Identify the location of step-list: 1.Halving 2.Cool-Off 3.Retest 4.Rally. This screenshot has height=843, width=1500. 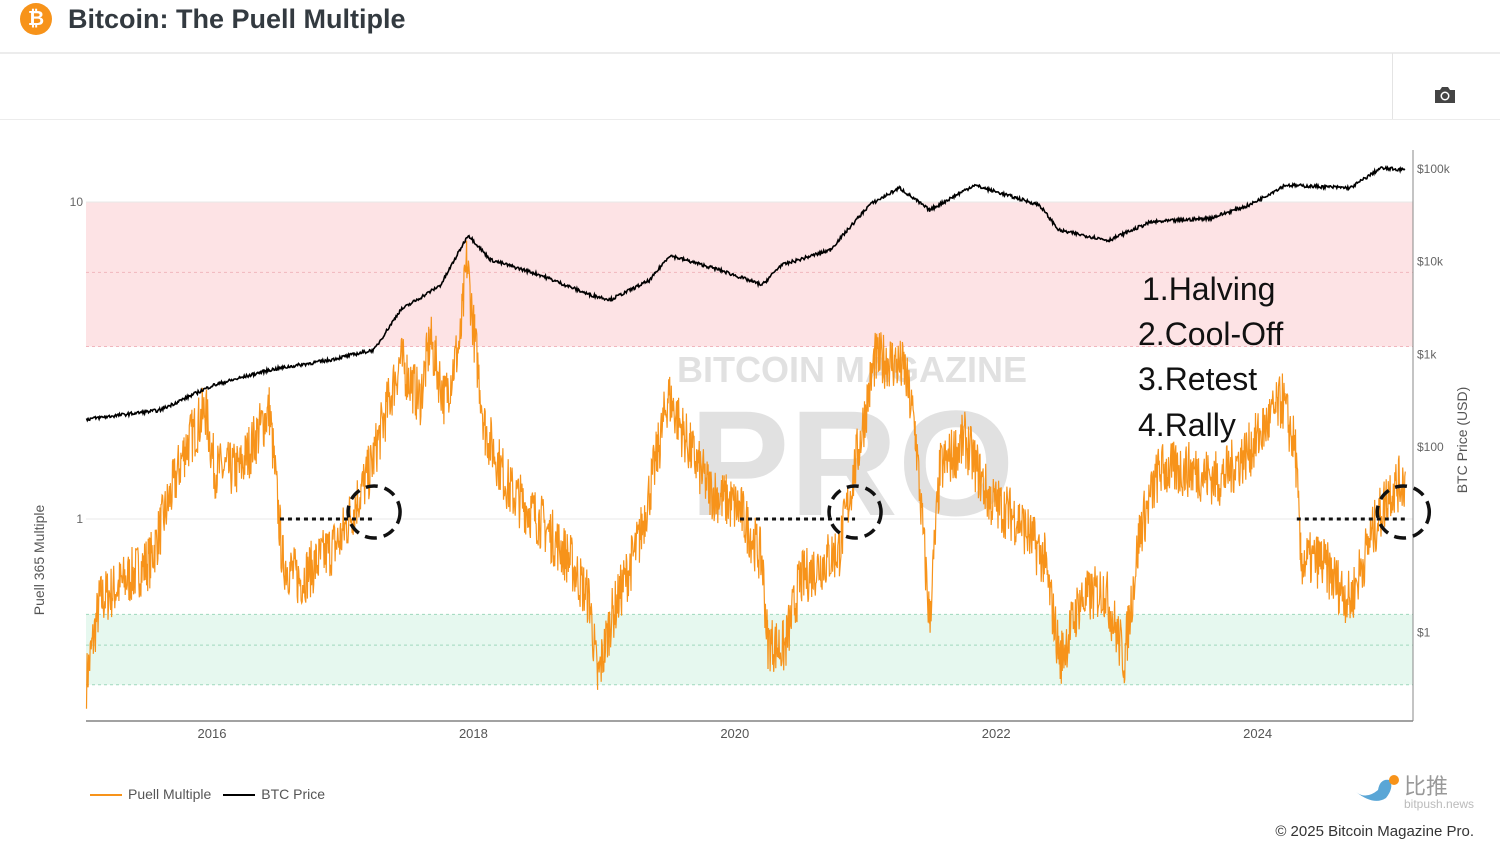
(1210, 357).